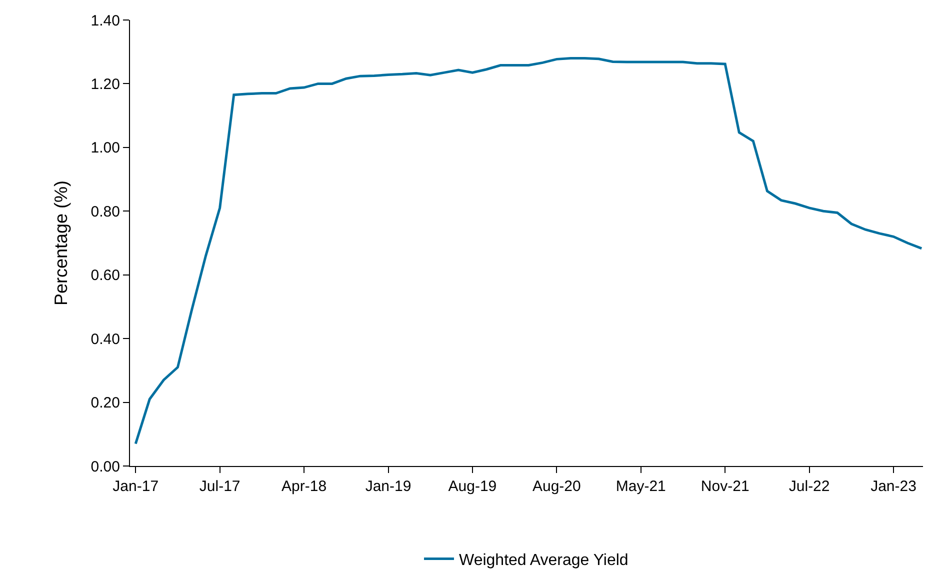 The height and width of the screenshot is (581, 925). Describe the element at coordinates (105, 467) in the screenshot. I see `y-tick-label: 0.00` at that location.